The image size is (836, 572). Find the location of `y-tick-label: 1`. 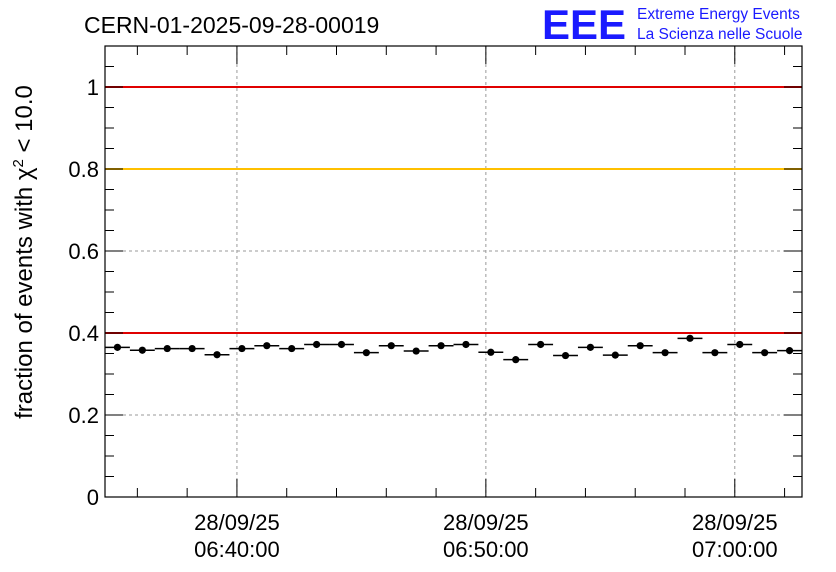

y-tick-label: 1 is located at coordinates (93, 87).